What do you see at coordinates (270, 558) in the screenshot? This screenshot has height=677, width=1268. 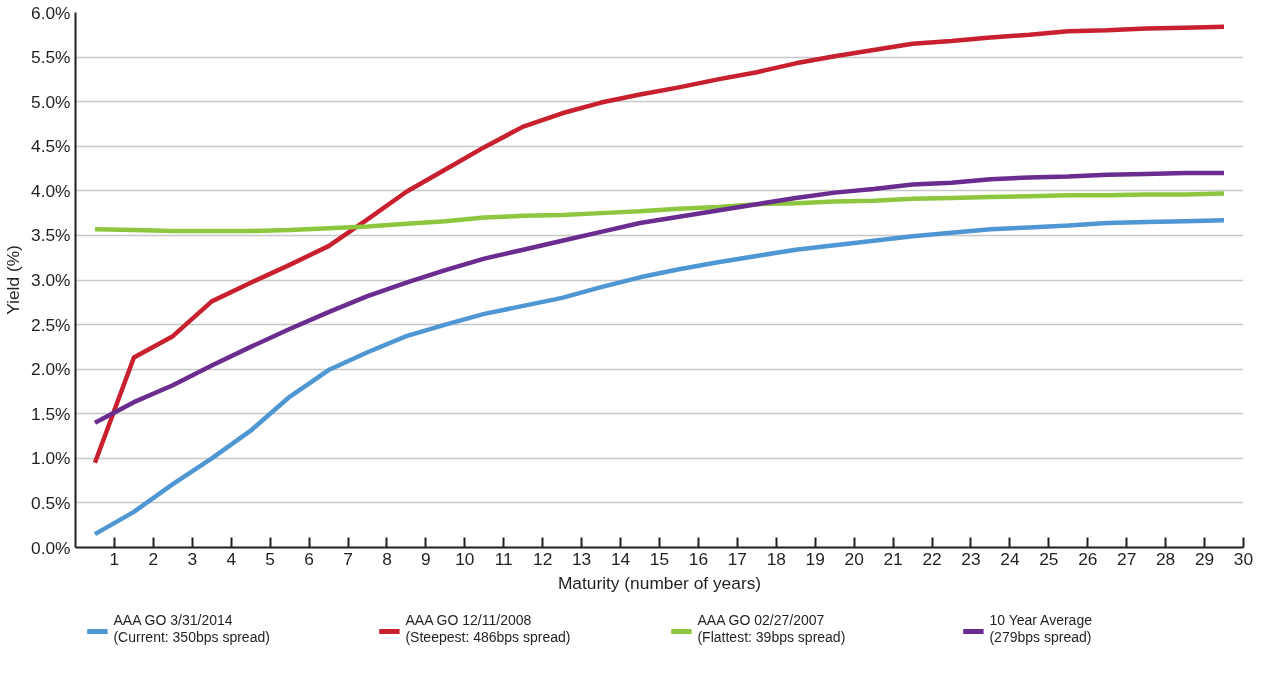 I see `x-tick-label: 5` at bounding box center [270, 558].